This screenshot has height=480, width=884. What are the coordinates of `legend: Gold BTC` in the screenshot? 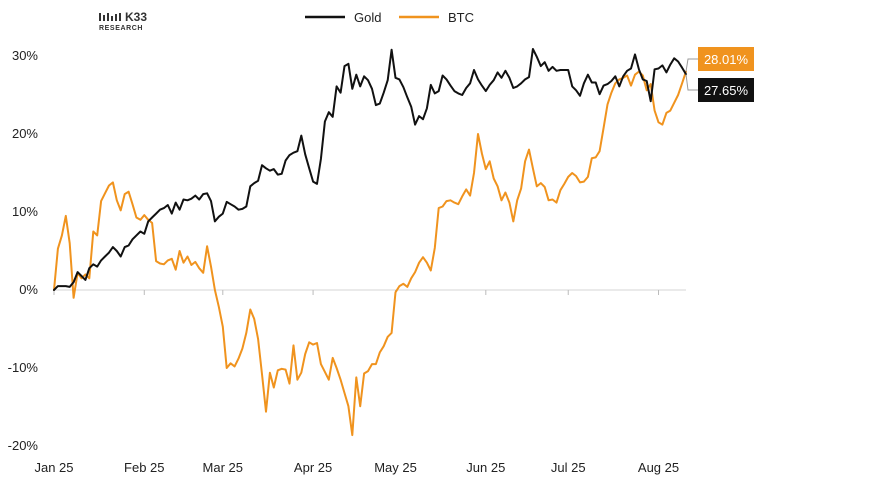 It's located at (389, 17).